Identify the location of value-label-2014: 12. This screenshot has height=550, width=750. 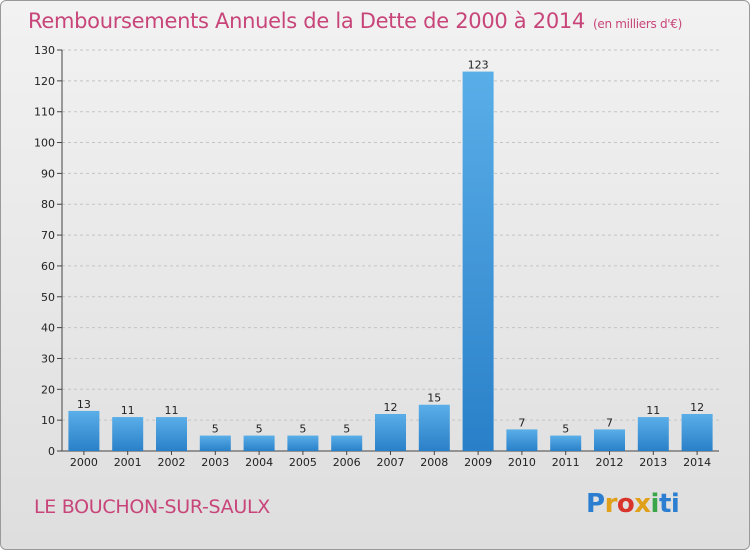
(697, 407).